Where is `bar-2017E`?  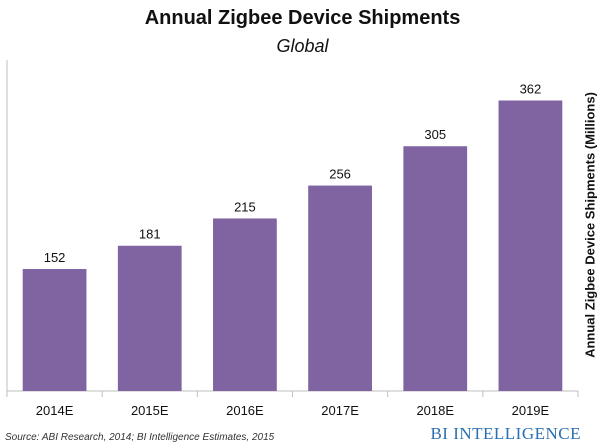
bar-2017E is located at coordinates (340, 288).